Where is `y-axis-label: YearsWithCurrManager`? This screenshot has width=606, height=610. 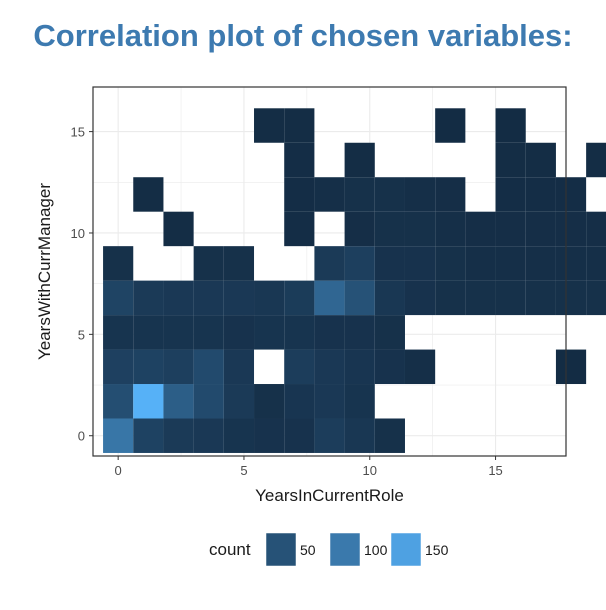 y-axis-label: YearsWithCurrManager is located at coordinates (44, 271).